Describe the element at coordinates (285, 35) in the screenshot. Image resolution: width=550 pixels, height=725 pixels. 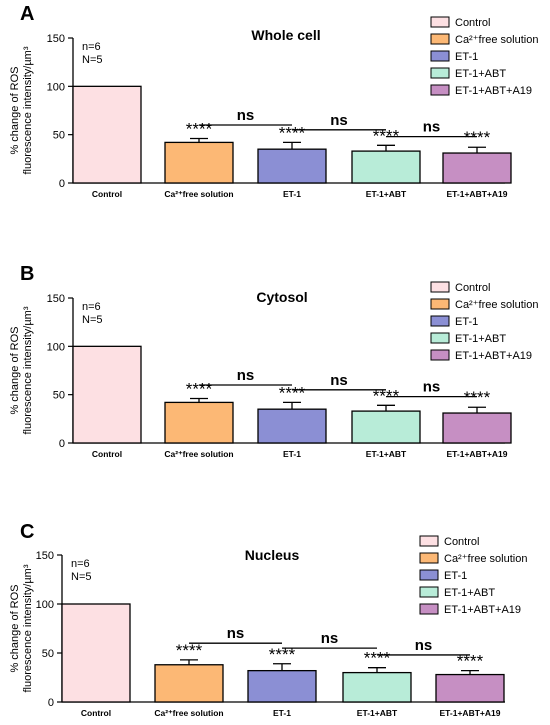
I see `chart-title: Whole cell` at that location.